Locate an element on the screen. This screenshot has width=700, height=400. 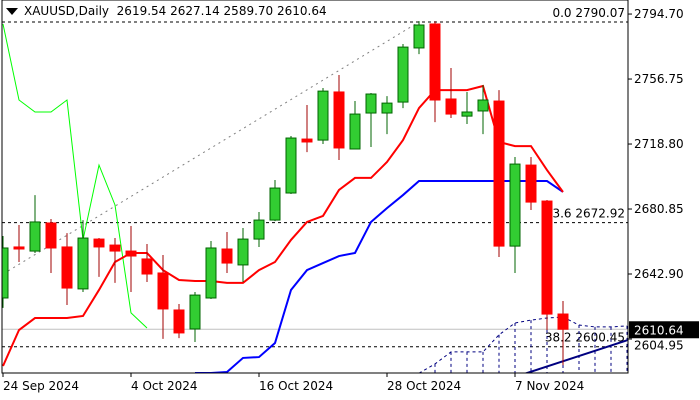
x-tick-label: 24 Sep 2024 is located at coordinates (41, 386).